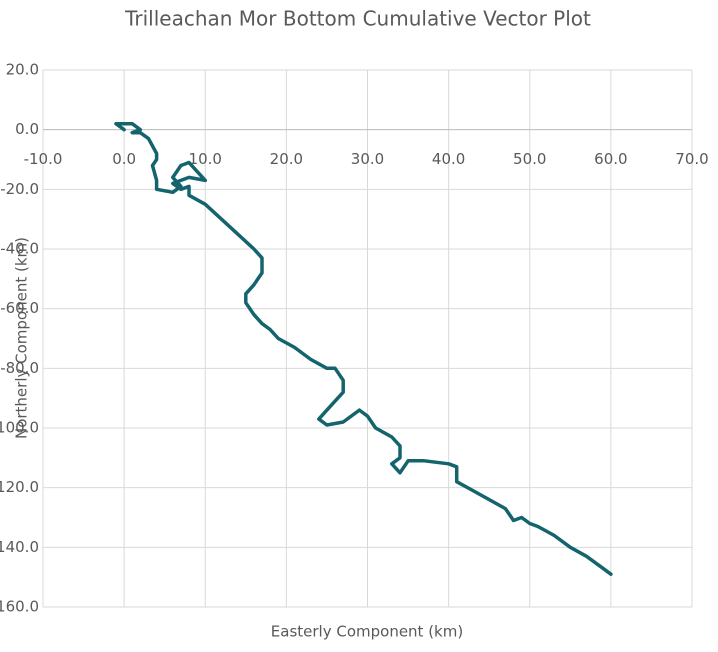  Describe the element at coordinates (367, 632) in the screenshot. I see `x-axis-title: Easterly Component (km)` at that location.